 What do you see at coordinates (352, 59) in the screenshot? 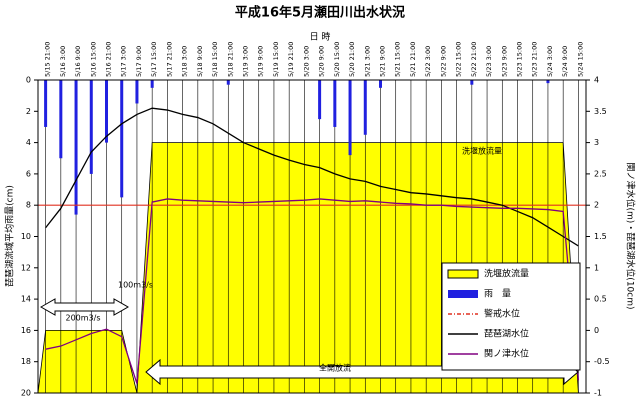
I see `x-tick-label: 5/20 21:00` at bounding box center [352, 59].